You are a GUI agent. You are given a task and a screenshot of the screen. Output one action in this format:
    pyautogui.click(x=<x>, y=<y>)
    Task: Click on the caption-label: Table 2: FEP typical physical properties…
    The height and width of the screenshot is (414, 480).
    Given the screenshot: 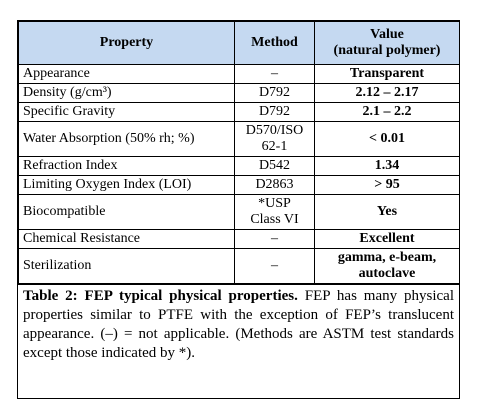 What is the action you would take?
    pyautogui.click(x=160, y=296)
    